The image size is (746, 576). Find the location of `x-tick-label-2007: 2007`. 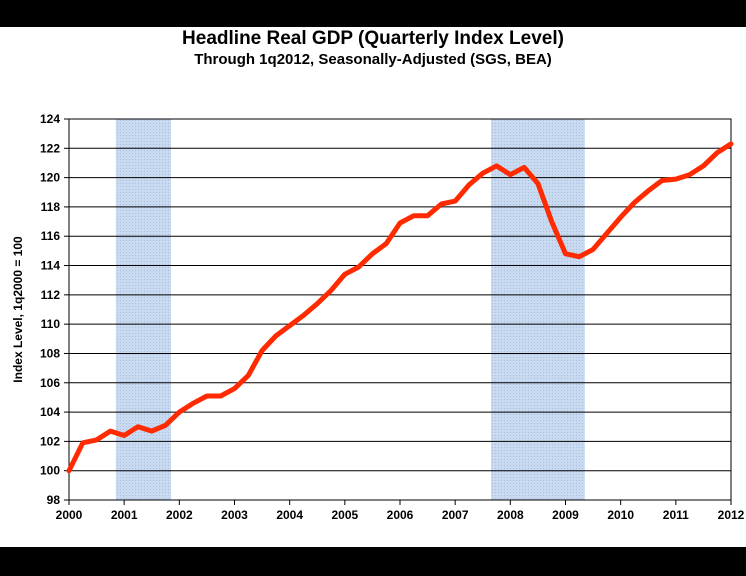

x-tick-label-2007: 2007 is located at coordinates (455, 515).